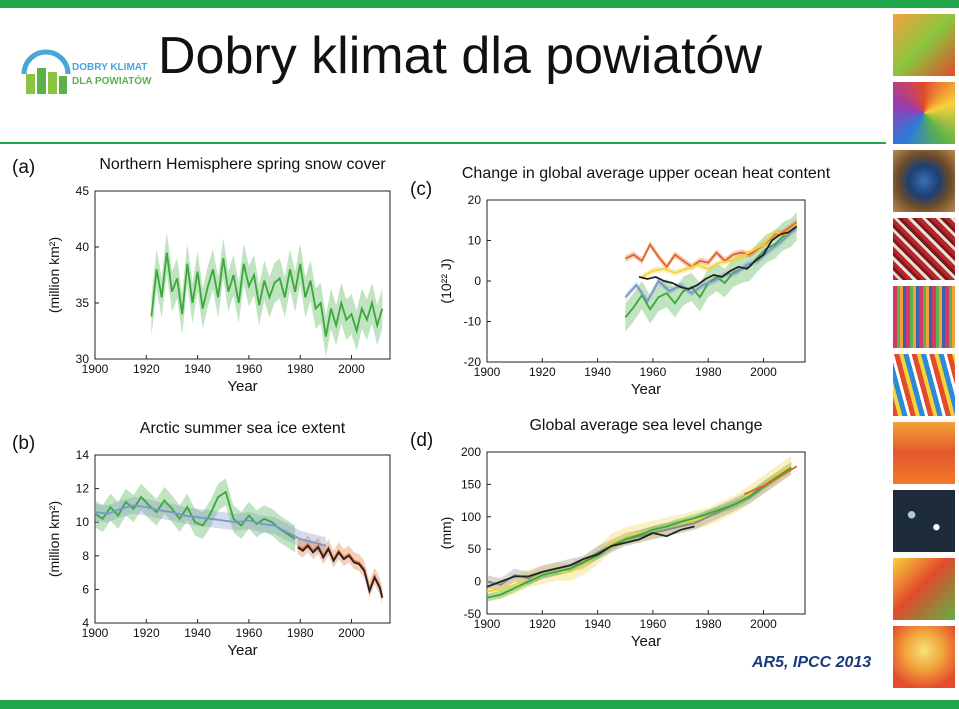 This screenshot has height=709, width=959. Describe the element at coordinates (479, 704) in the screenshot. I see `bottom-accent-bar` at that location.